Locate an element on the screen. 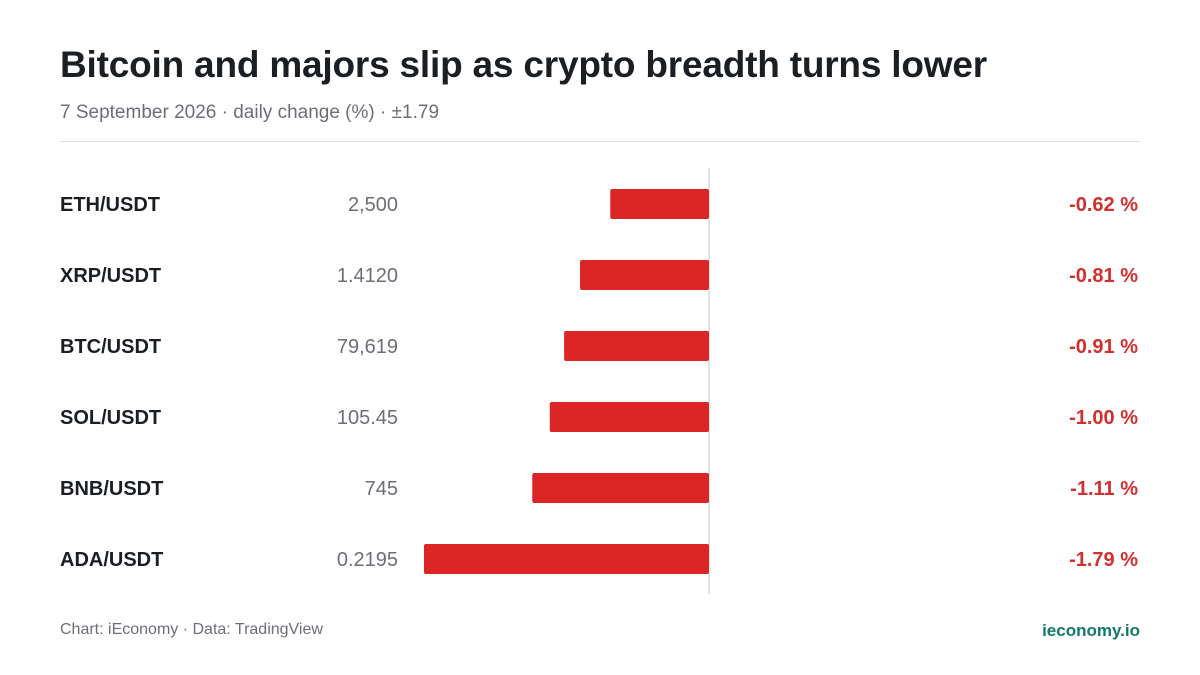 The width and height of the screenshot is (1200, 675). category-label: ADA/USDT is located at coordinates (111, 560).